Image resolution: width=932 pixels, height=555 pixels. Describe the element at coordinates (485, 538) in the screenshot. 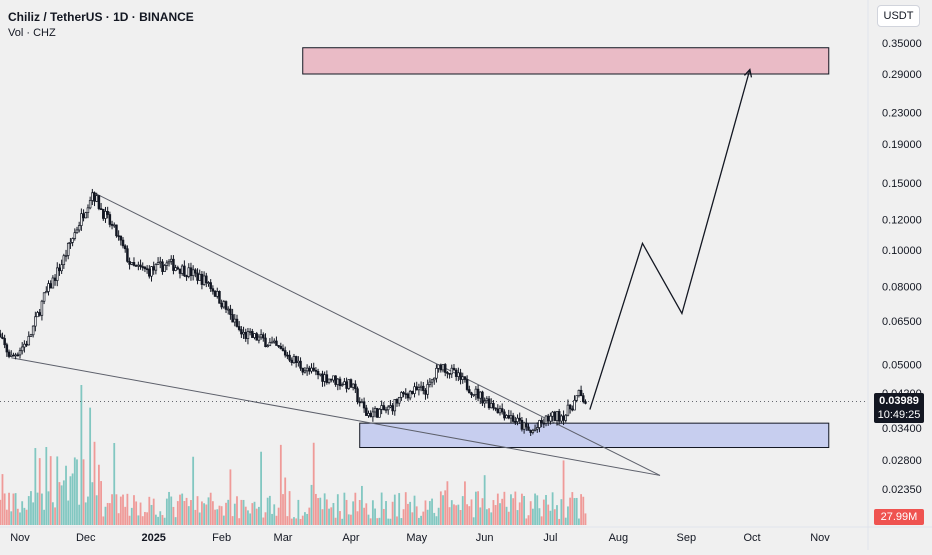

I see `time-tick-label: Jun` at that location.